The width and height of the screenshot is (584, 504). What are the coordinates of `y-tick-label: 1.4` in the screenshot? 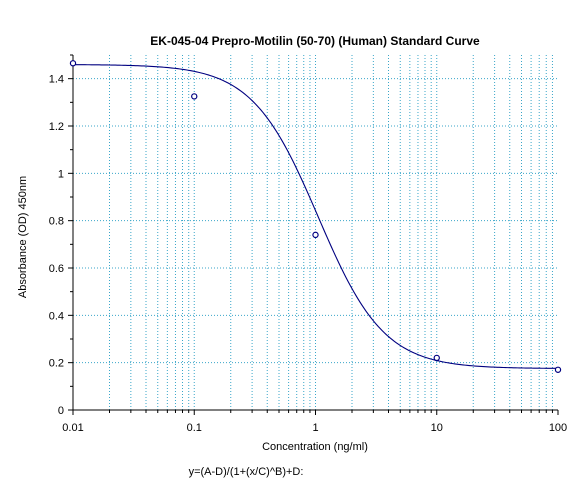 It's located at (56, 80).